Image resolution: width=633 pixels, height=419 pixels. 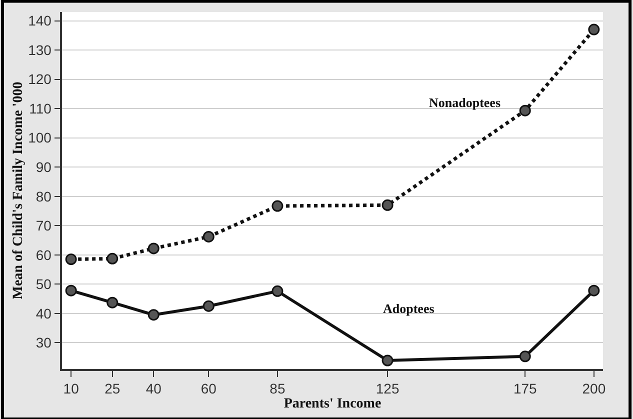 I want to click on y-tick-label: 50, so click(x=44, y=284).